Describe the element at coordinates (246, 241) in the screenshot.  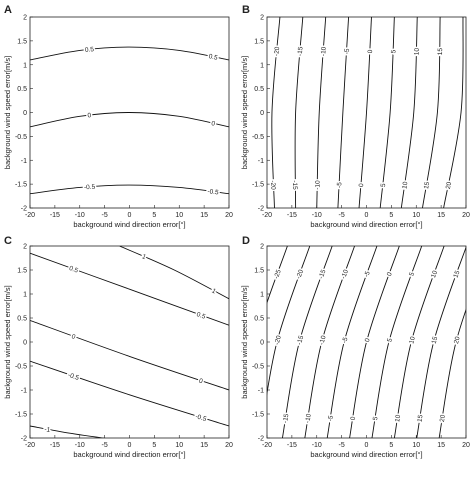
I see `panel-label: D` at that location.